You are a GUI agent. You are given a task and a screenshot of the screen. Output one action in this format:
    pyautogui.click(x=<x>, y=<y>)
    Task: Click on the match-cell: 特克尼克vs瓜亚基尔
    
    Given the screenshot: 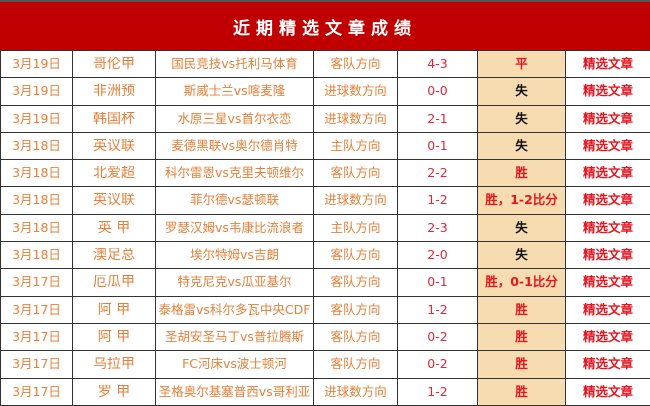 What is the action you would take?
    pyautogui.click(x=235, y=282)
    